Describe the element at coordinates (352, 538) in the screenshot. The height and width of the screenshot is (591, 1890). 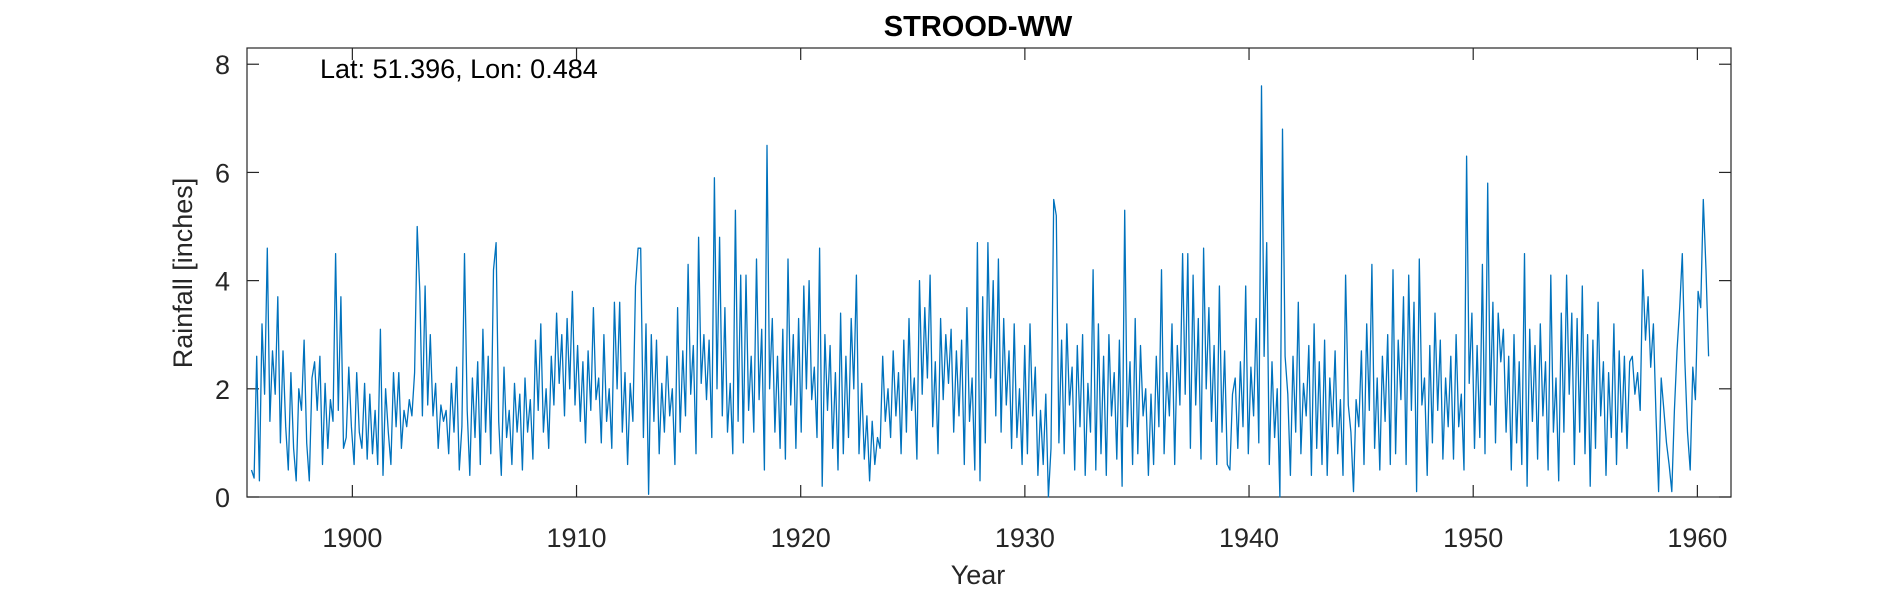
I see `x-tick-label: 1900` at that location.